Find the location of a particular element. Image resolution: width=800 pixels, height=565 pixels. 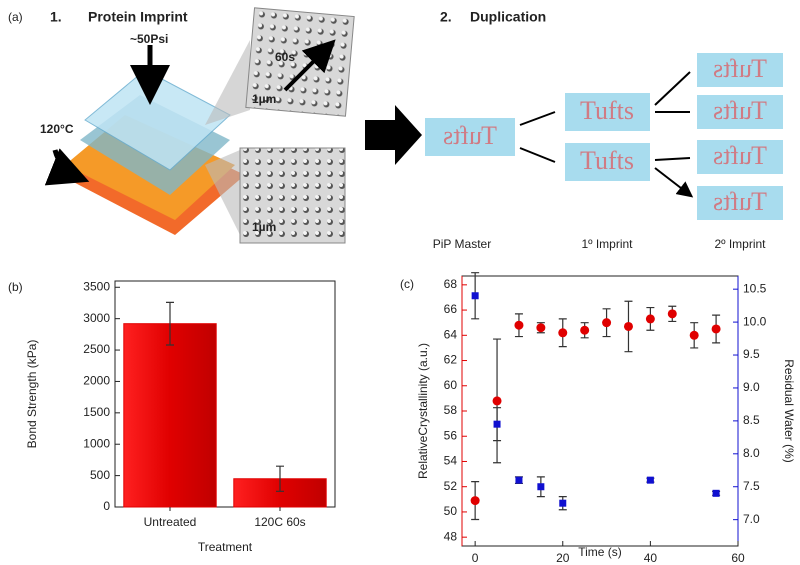

y2-axis-title: Residual Water (%) is located at coordinates (789, 411).